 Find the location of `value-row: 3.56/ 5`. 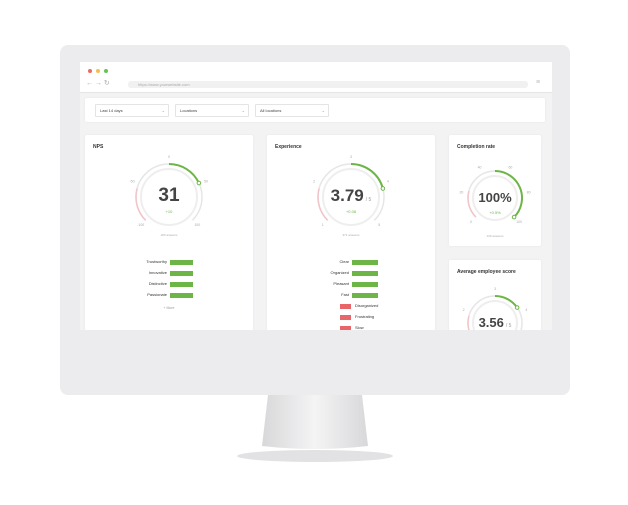

value-row: 3.56/ 5 is located at coordinates (495, 322).